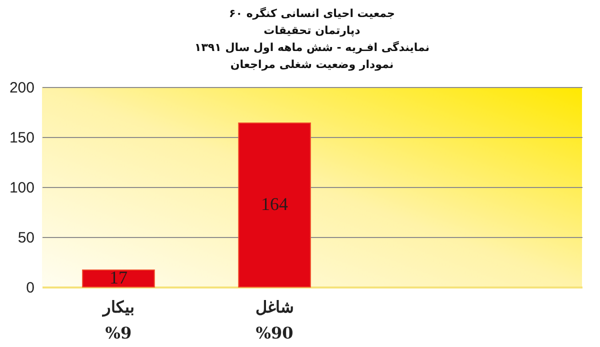 Image resolution: width=600 pixels, height=347 pixels. I want to click on data-label: 164, so click(274, 204).